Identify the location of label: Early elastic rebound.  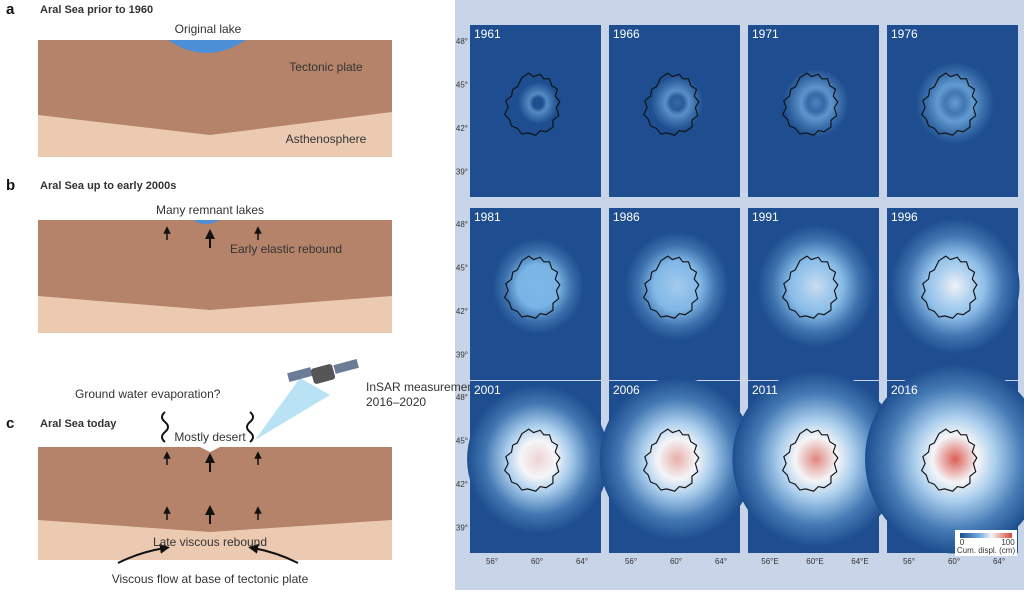
(286, 249).